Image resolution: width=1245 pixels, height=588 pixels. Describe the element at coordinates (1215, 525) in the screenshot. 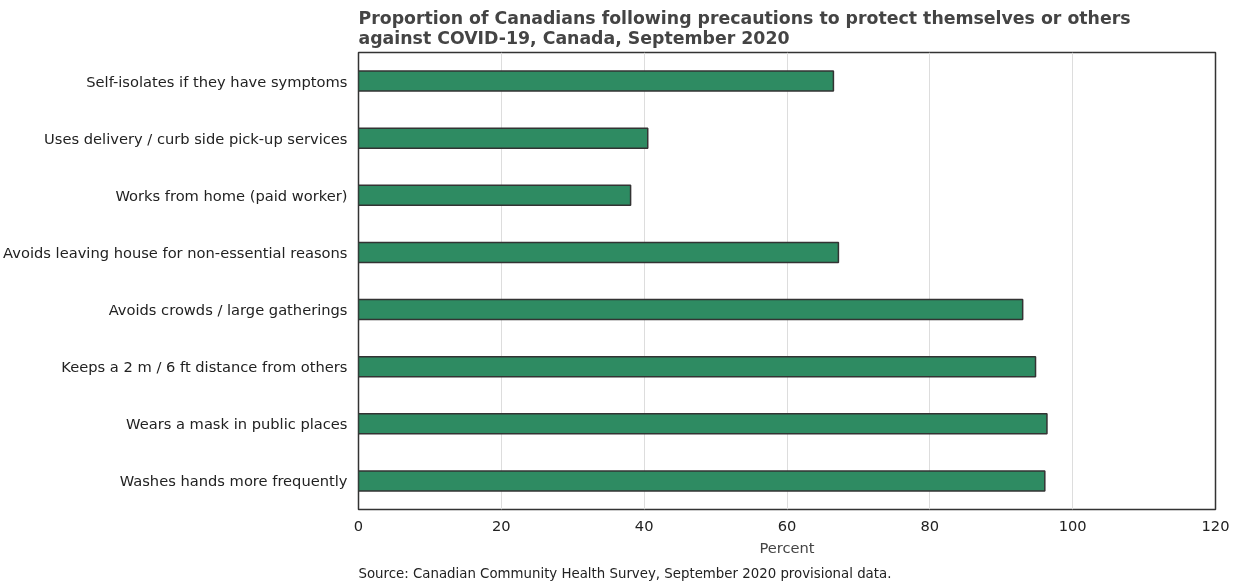

I see `x-tick-label: 120` at that location.